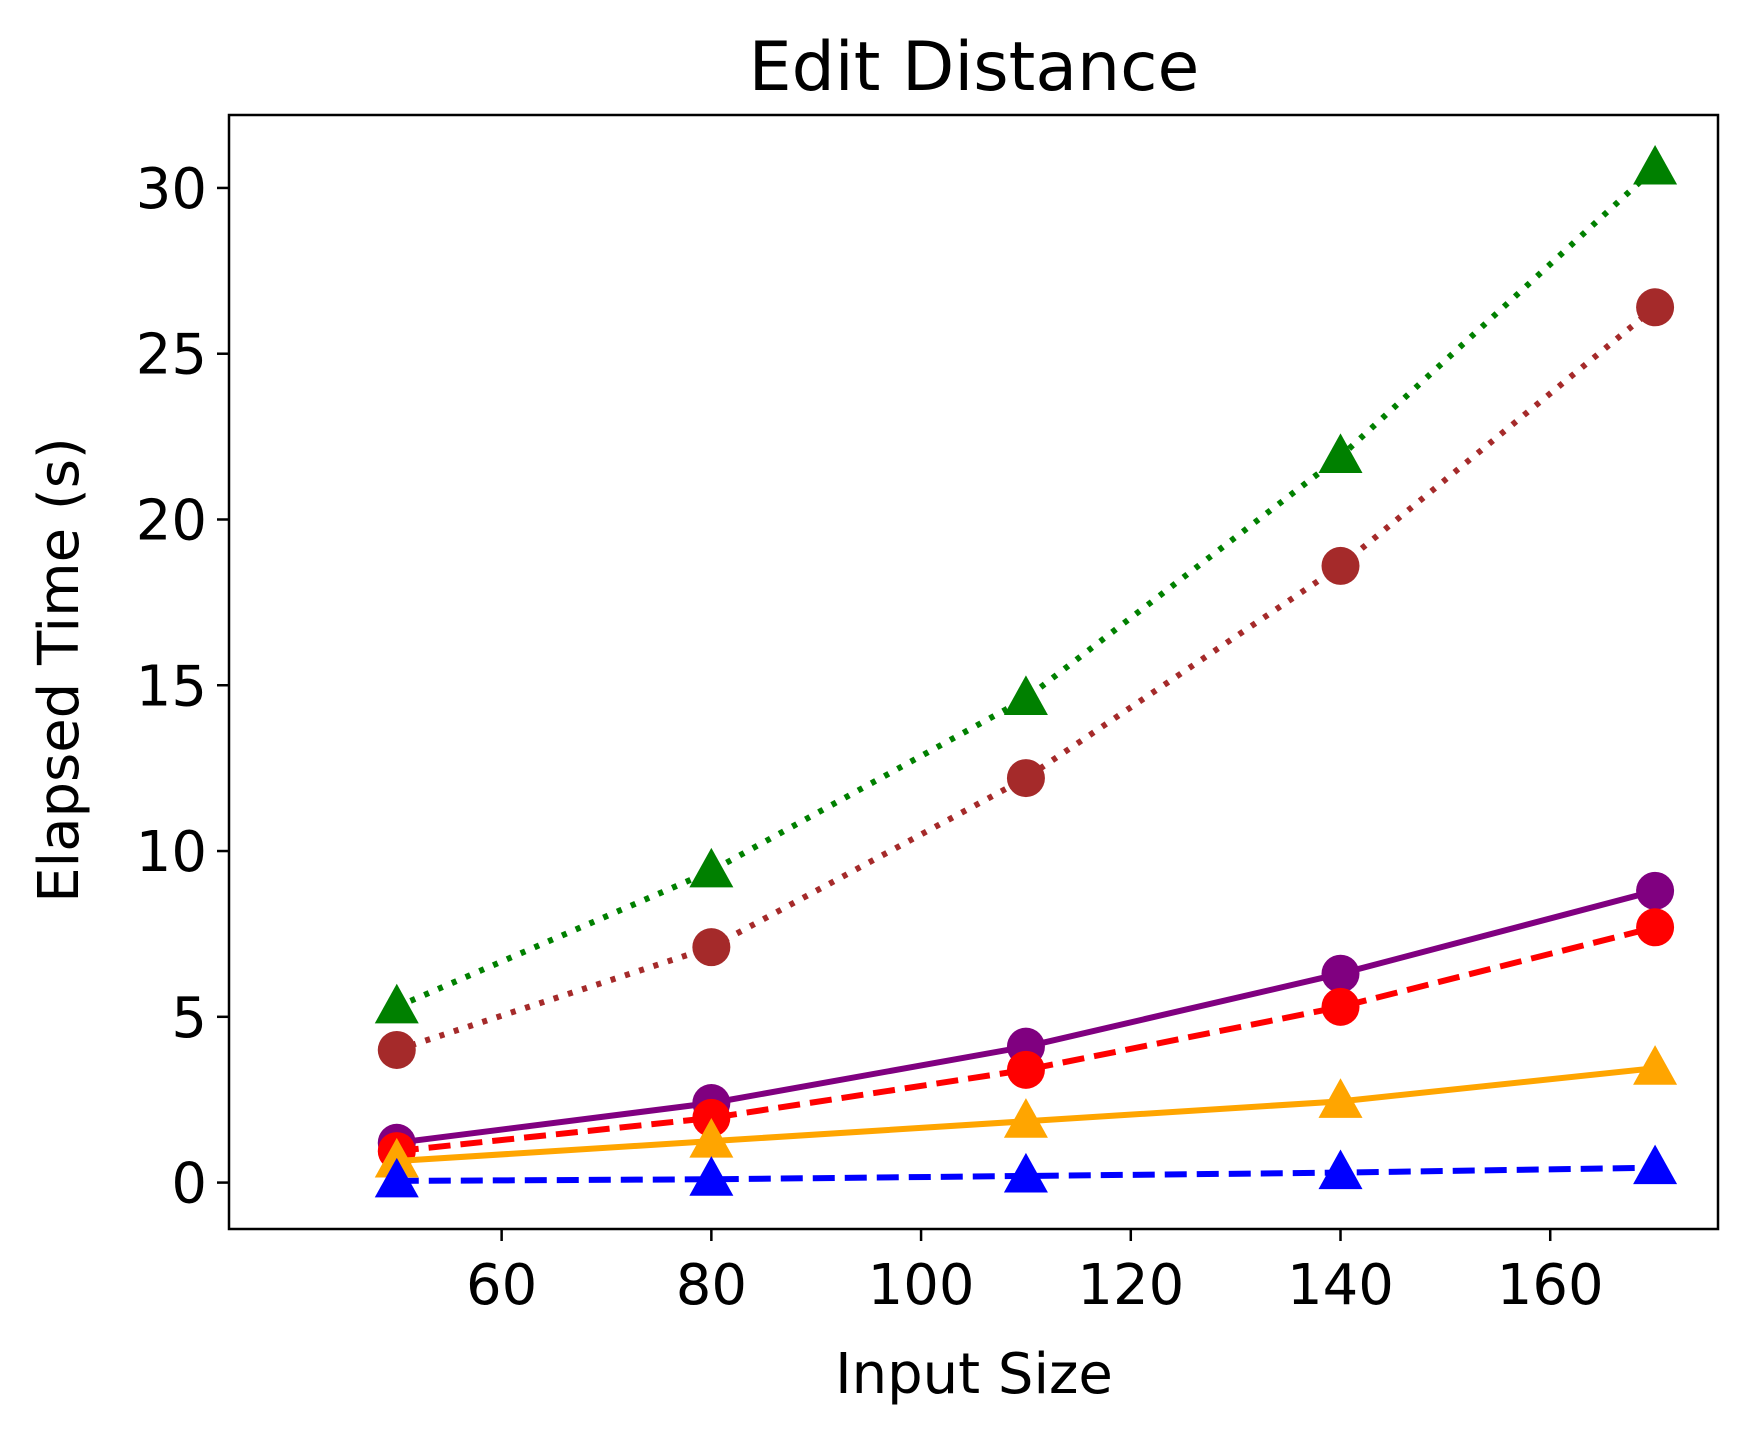  What do you see at coordinates (171, 852) in the screenshot?
I see `y-tick-label: 10` at bounding box center [171, 852].